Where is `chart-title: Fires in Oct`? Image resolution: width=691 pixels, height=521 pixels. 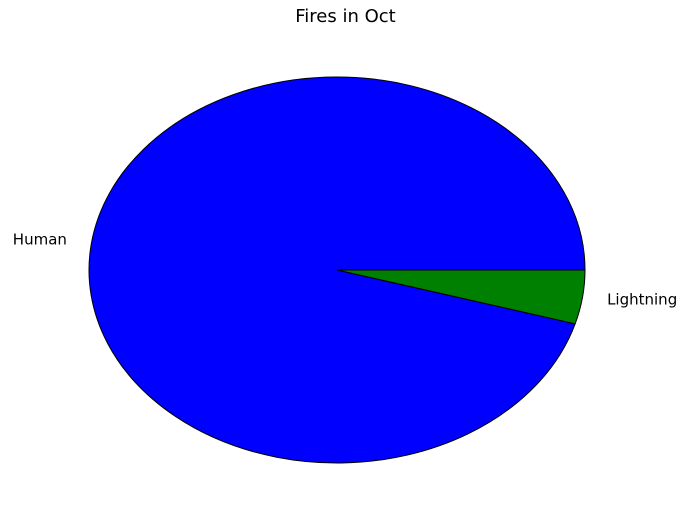
chart-title: Fires in Oct is located at coordinates (345, 16).